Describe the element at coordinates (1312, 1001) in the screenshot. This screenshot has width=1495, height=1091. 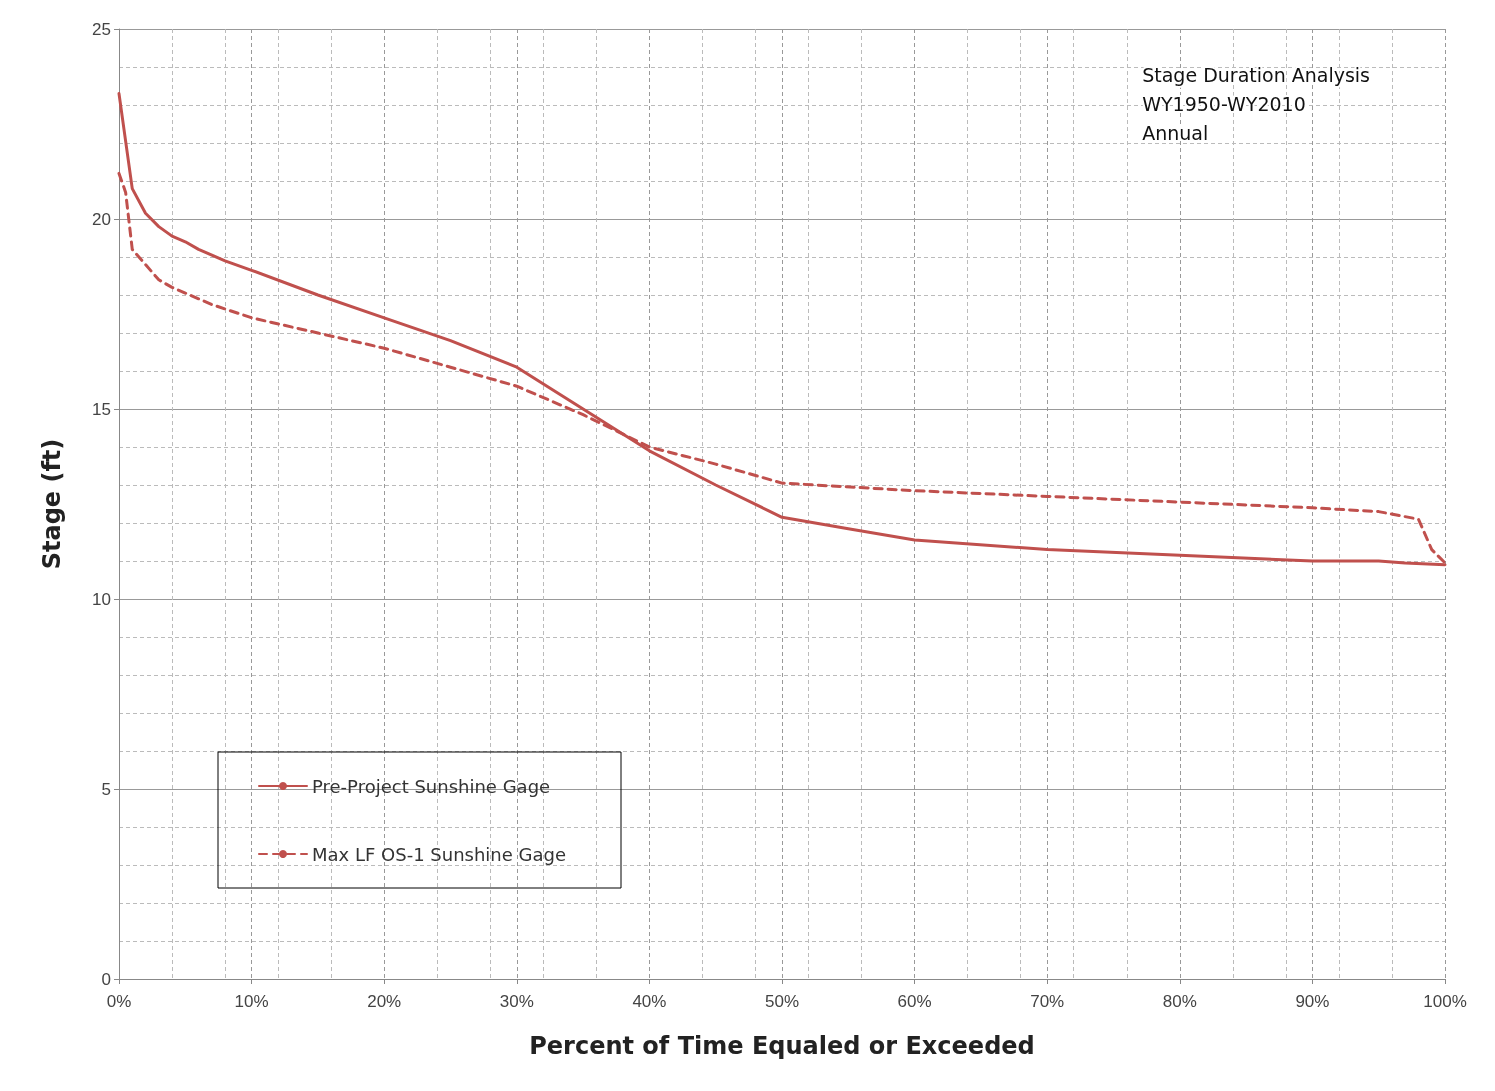
I see `x-tick-label: 90%` at that location.